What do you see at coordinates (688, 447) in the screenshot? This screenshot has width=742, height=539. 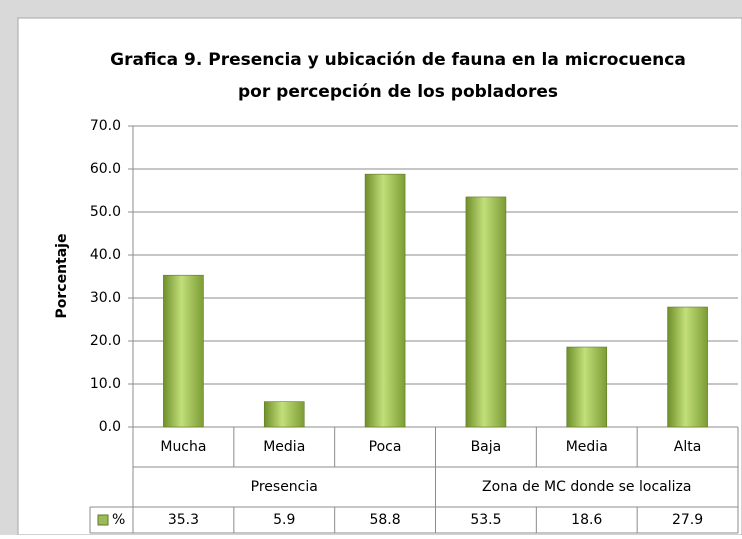 I see `x-tick-label: Alta` at bounding box center [688, 447].